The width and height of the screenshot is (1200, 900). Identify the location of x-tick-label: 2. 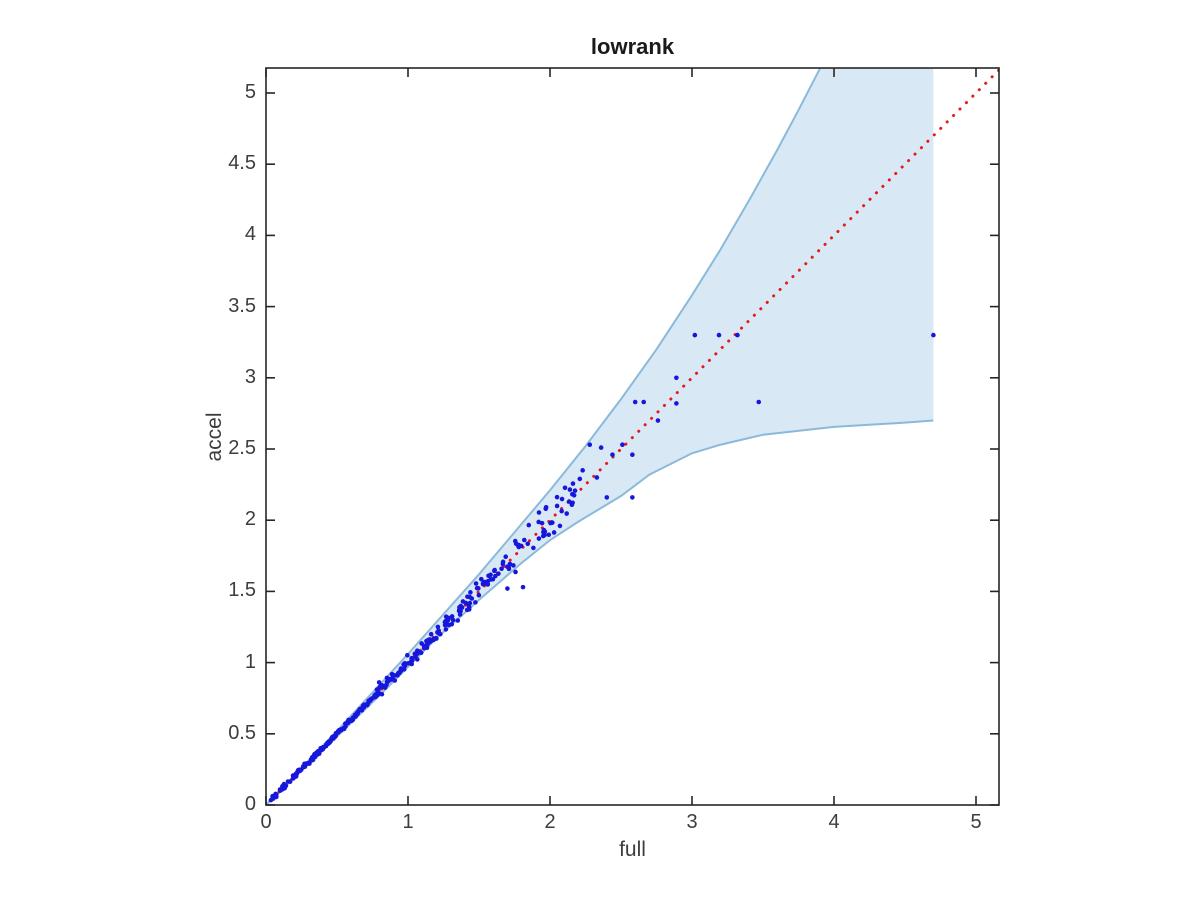
(550, 822).